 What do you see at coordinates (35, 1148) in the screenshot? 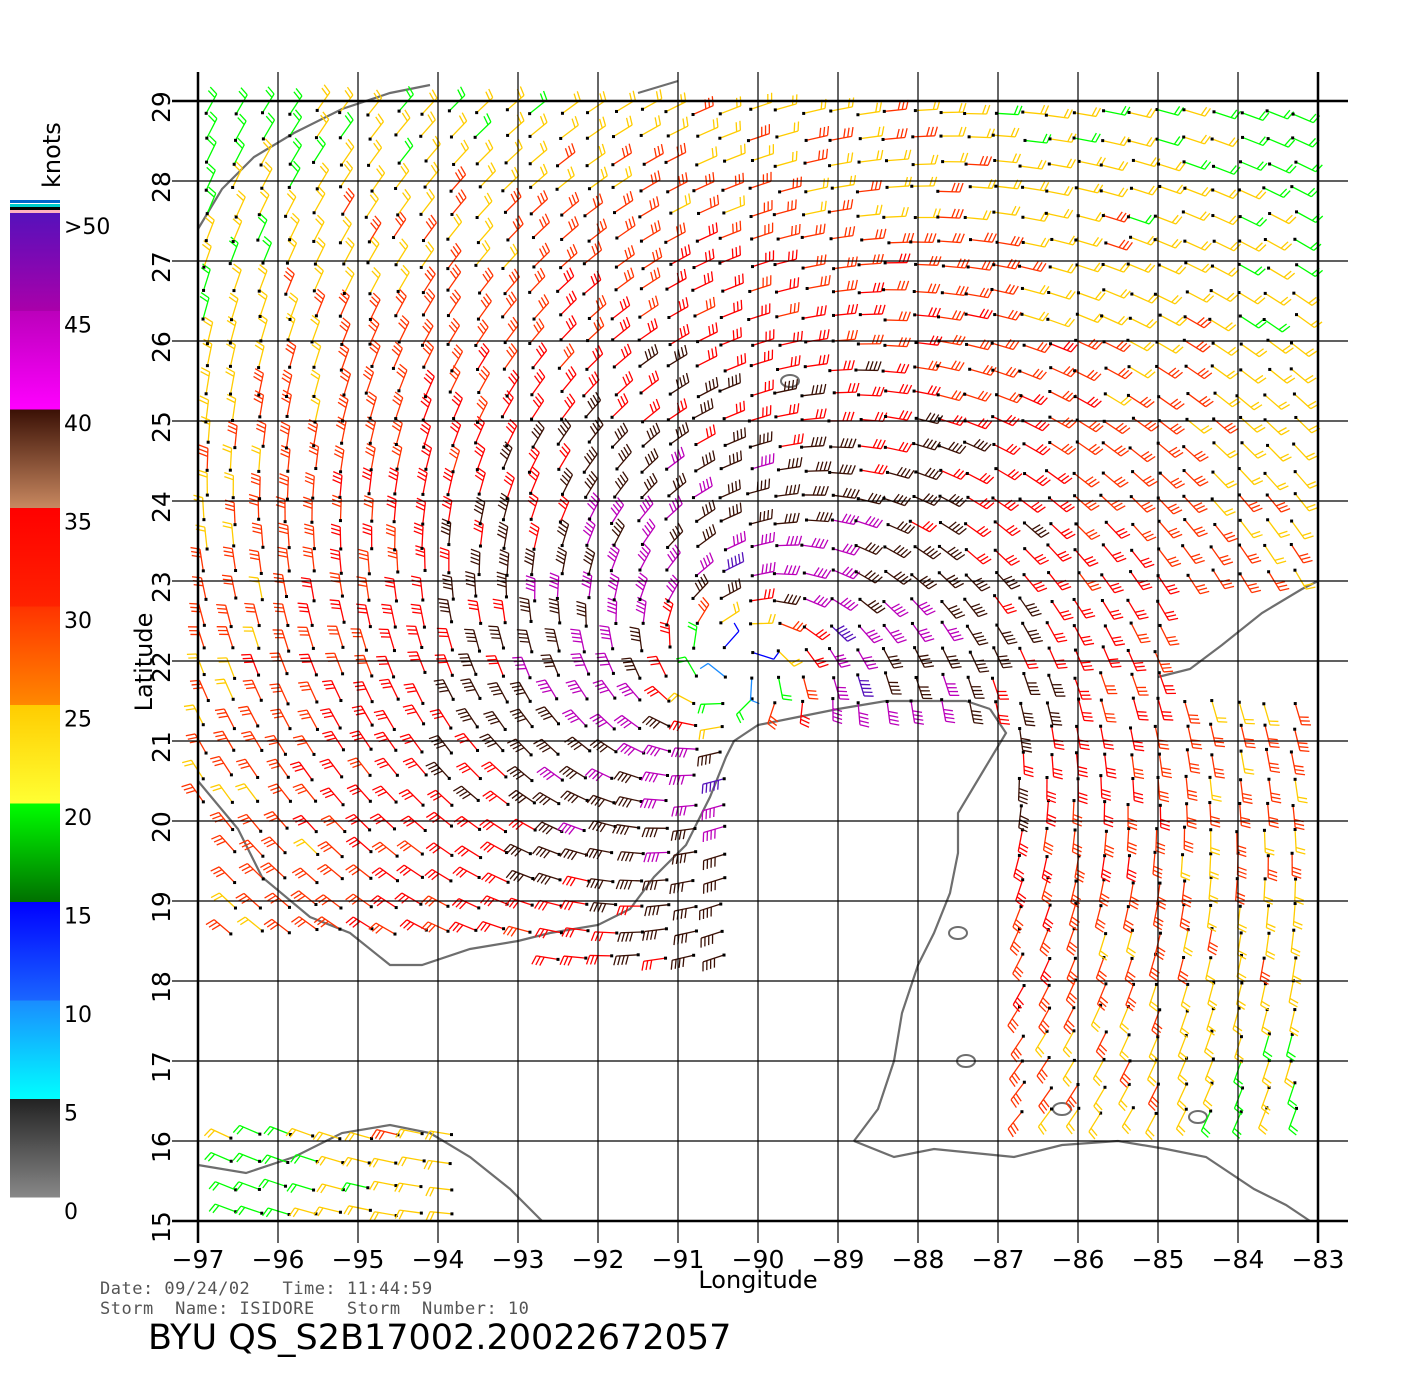
I see `colorbar-segment` at bounding box center [35, 1148].